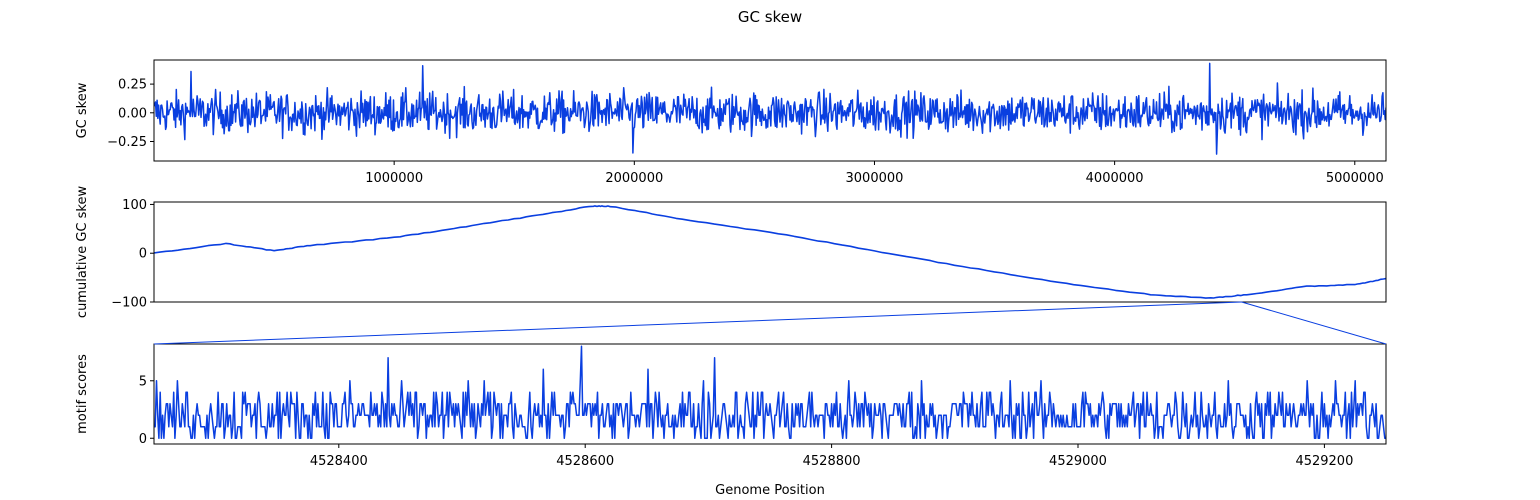 The image size is (1540, 500). Describe the element at coordinates (1078, 461) in the screenshot. I see `x-tick-label: 4529000` at that location.